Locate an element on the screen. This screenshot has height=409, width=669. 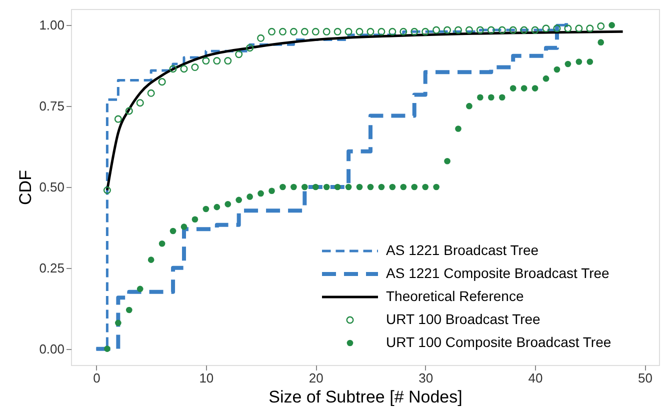
y-tick-label: 0.50 is located at coordinates (51, 187).